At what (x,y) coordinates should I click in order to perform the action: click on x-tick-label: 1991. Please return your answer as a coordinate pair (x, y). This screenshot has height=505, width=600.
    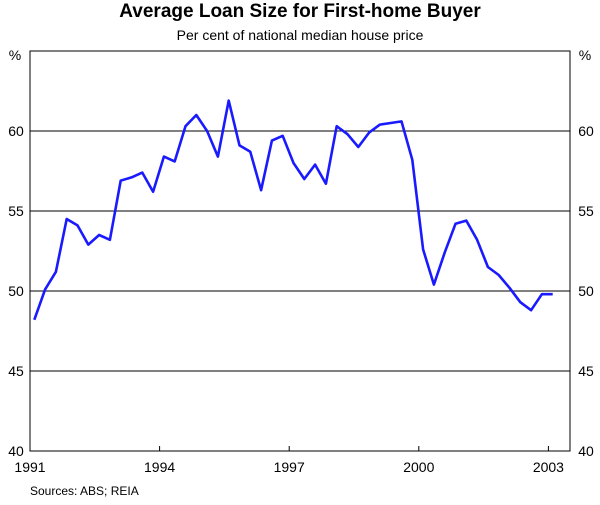
    Looking at the image, I should click on (29, 467).